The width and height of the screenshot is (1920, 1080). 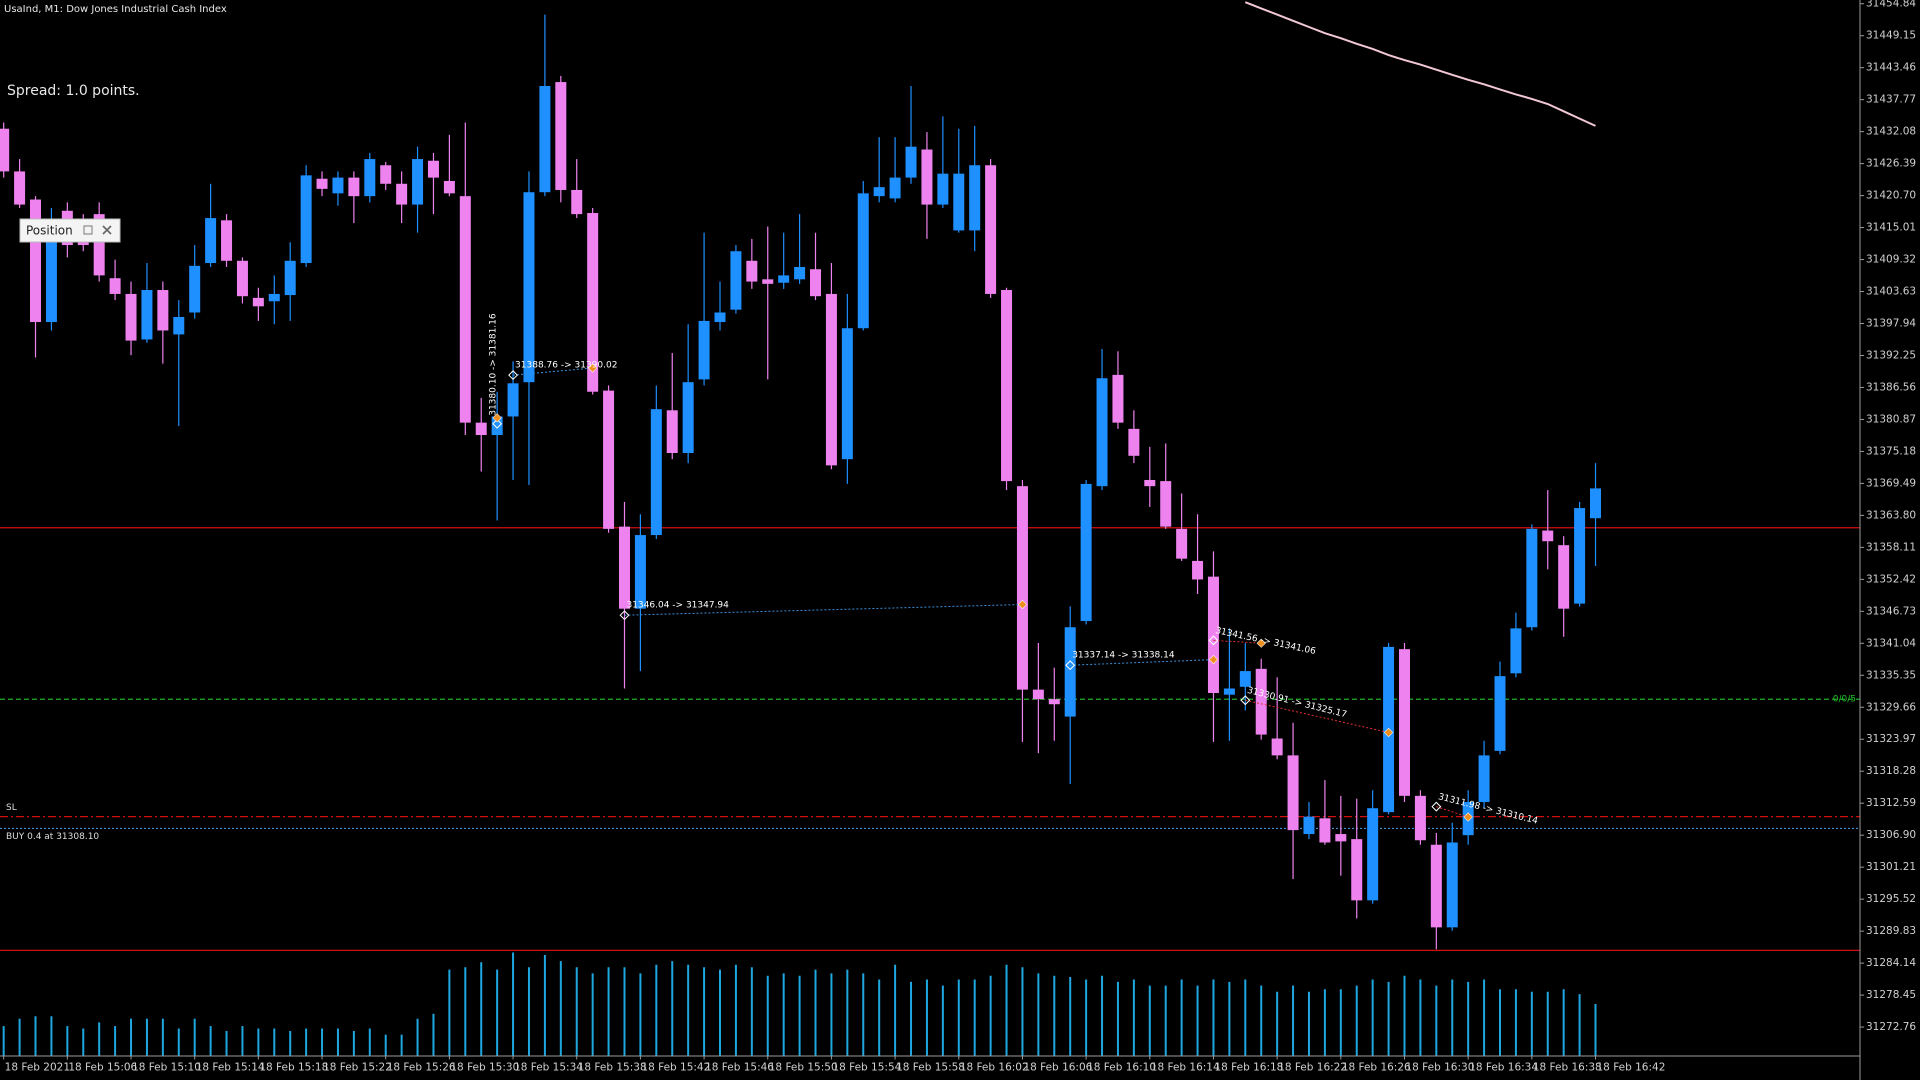 What do you see at coordinates (1891, 675) in the screenshot?
I see `y-tick-label: 31335.35` at bounding box center [1891, 675].